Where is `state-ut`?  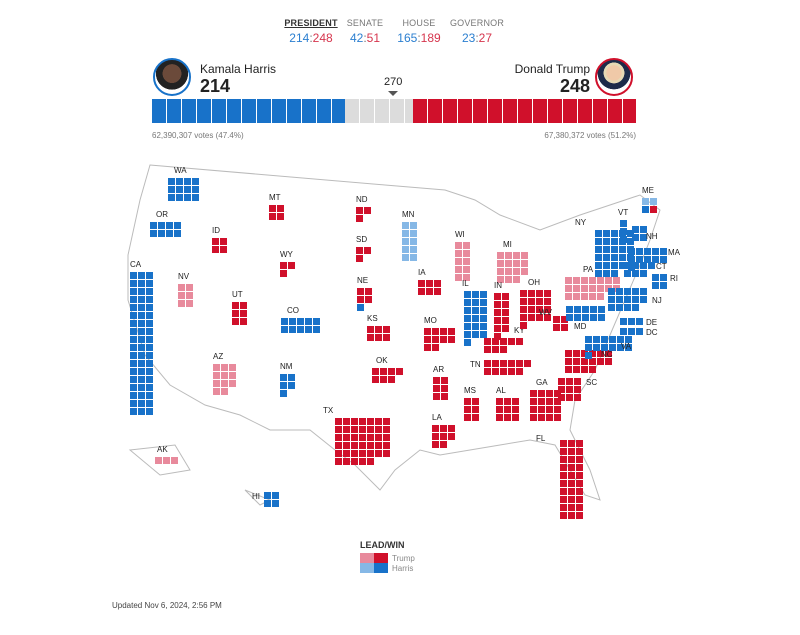 state-ut is located at coordinates (239, 313).